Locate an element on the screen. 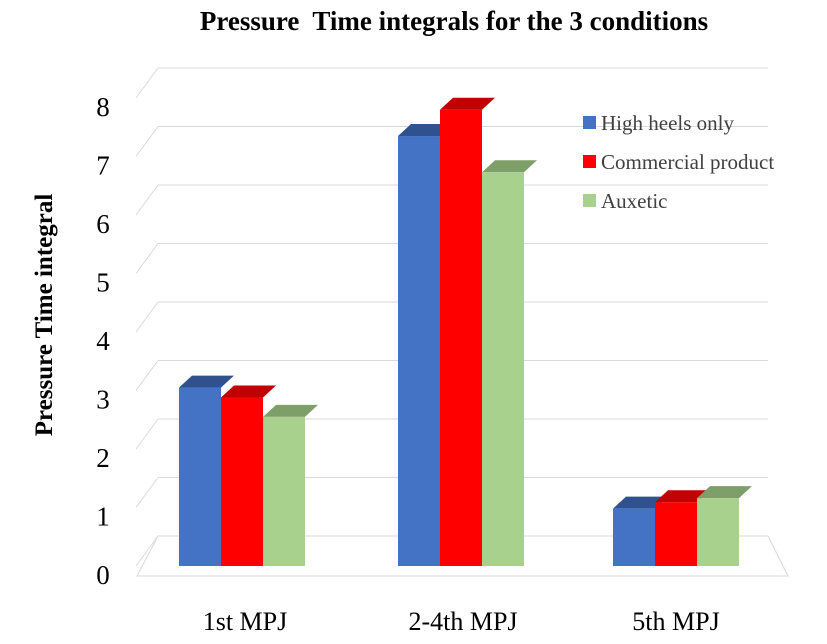  y-tick-label: 7 is located at coordinates (103, 166).